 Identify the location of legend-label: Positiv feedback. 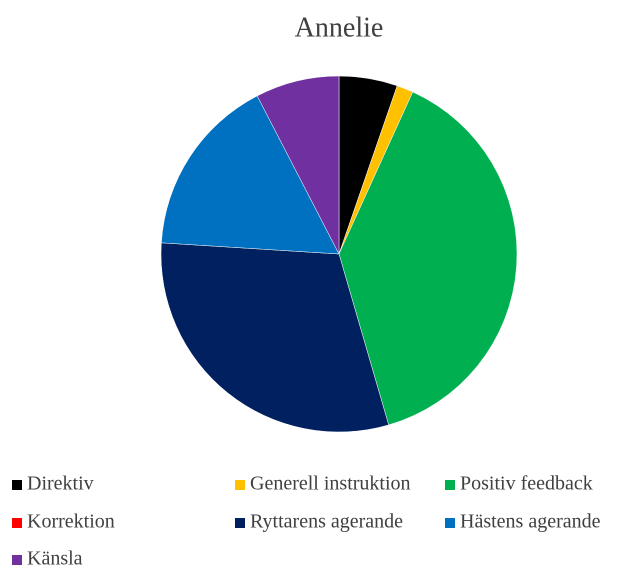
(526, 484).